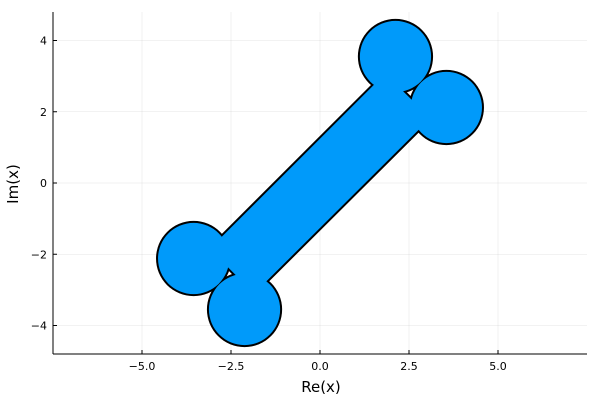 The image size is (600, 400). What do you see at coordinates (142, 366) in the screenshot?
I see `x-tick-label: −5.0` at bounding box center [142, 366].